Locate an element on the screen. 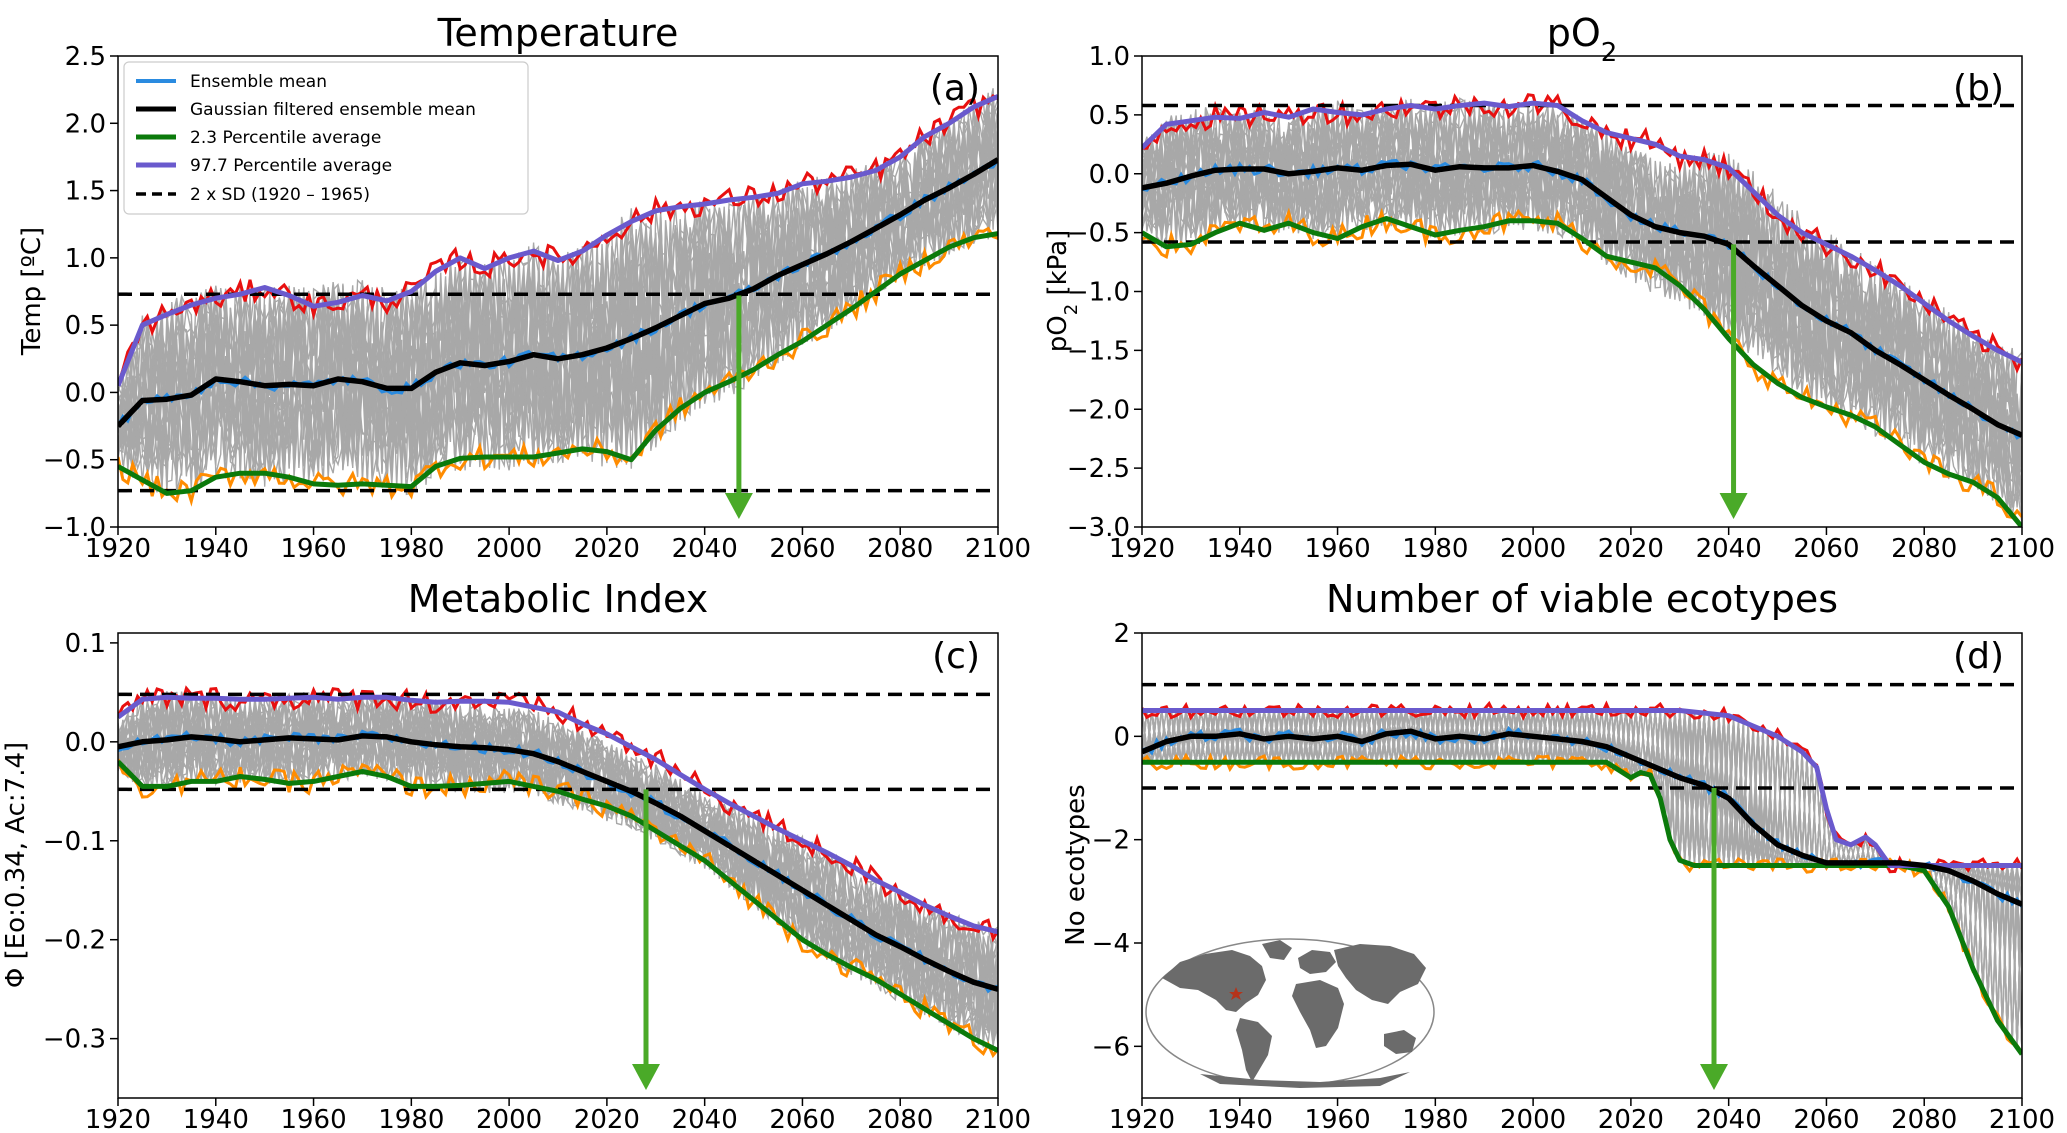 The height and width of the screenshot is (1133, 2067). y-tick-label-d: 2 is located at coordinates (1121, 634).